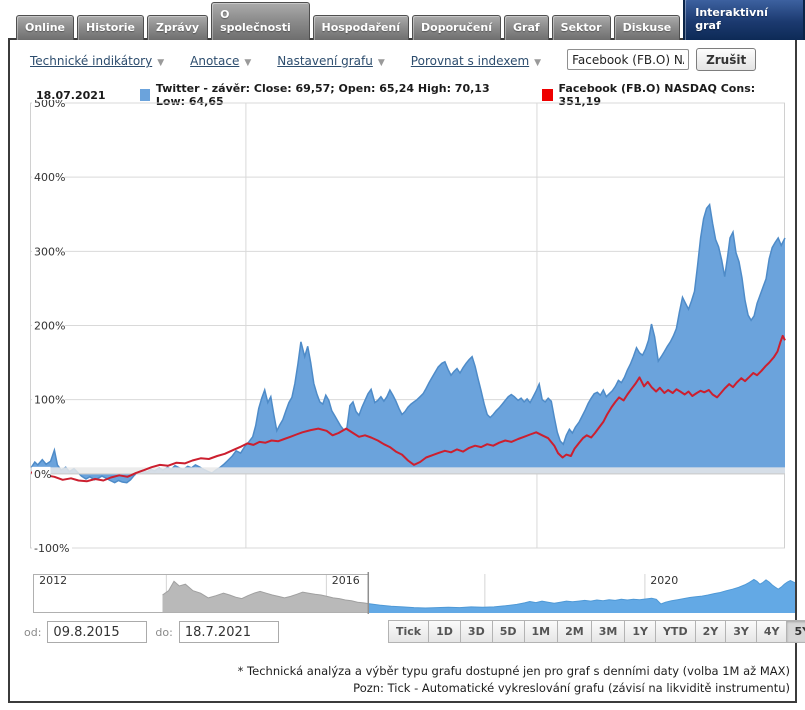 This screenshot has width=805, height=710. Describe the element at coordinates (53, 580) in the screenshot. I see `navigator-year-label: 2012` at that location.